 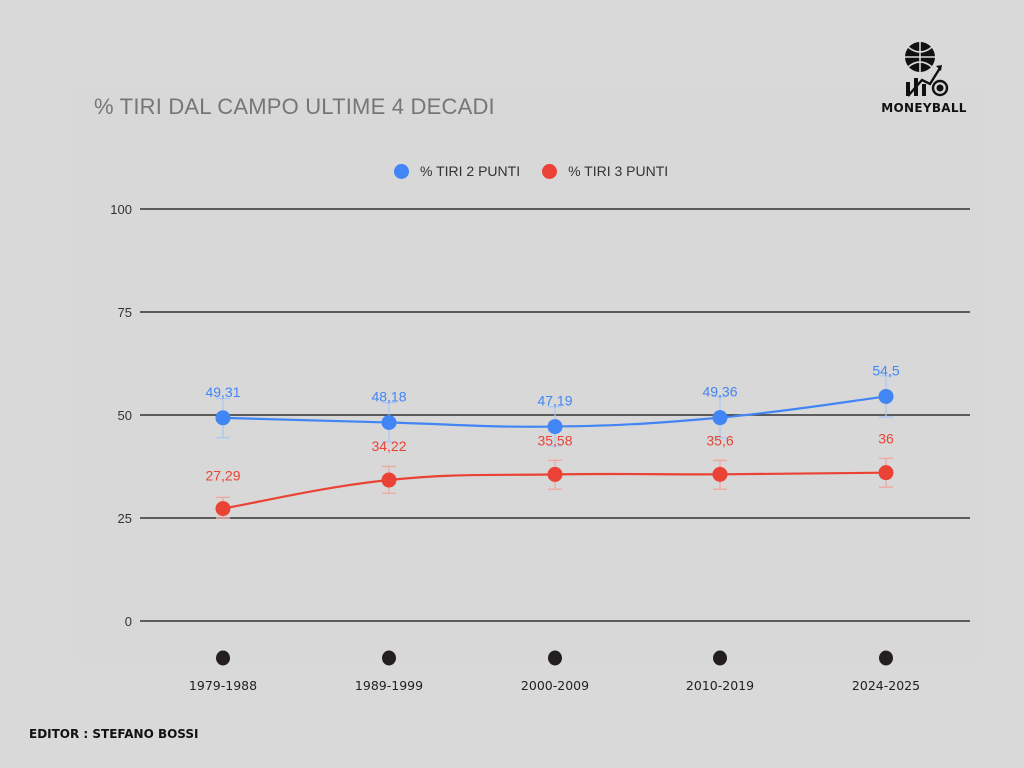 I want to click on x-tick-label: 2024-2025, so click(x=886, y=685).